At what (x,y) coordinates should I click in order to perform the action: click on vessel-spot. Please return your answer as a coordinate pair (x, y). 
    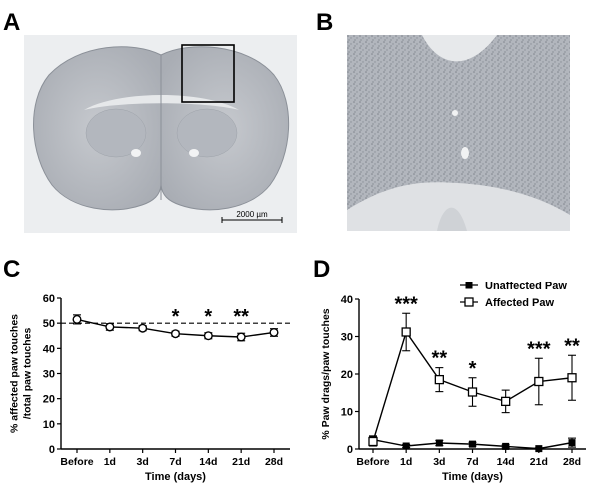
    Looking at the image, I should click on (465, 153).